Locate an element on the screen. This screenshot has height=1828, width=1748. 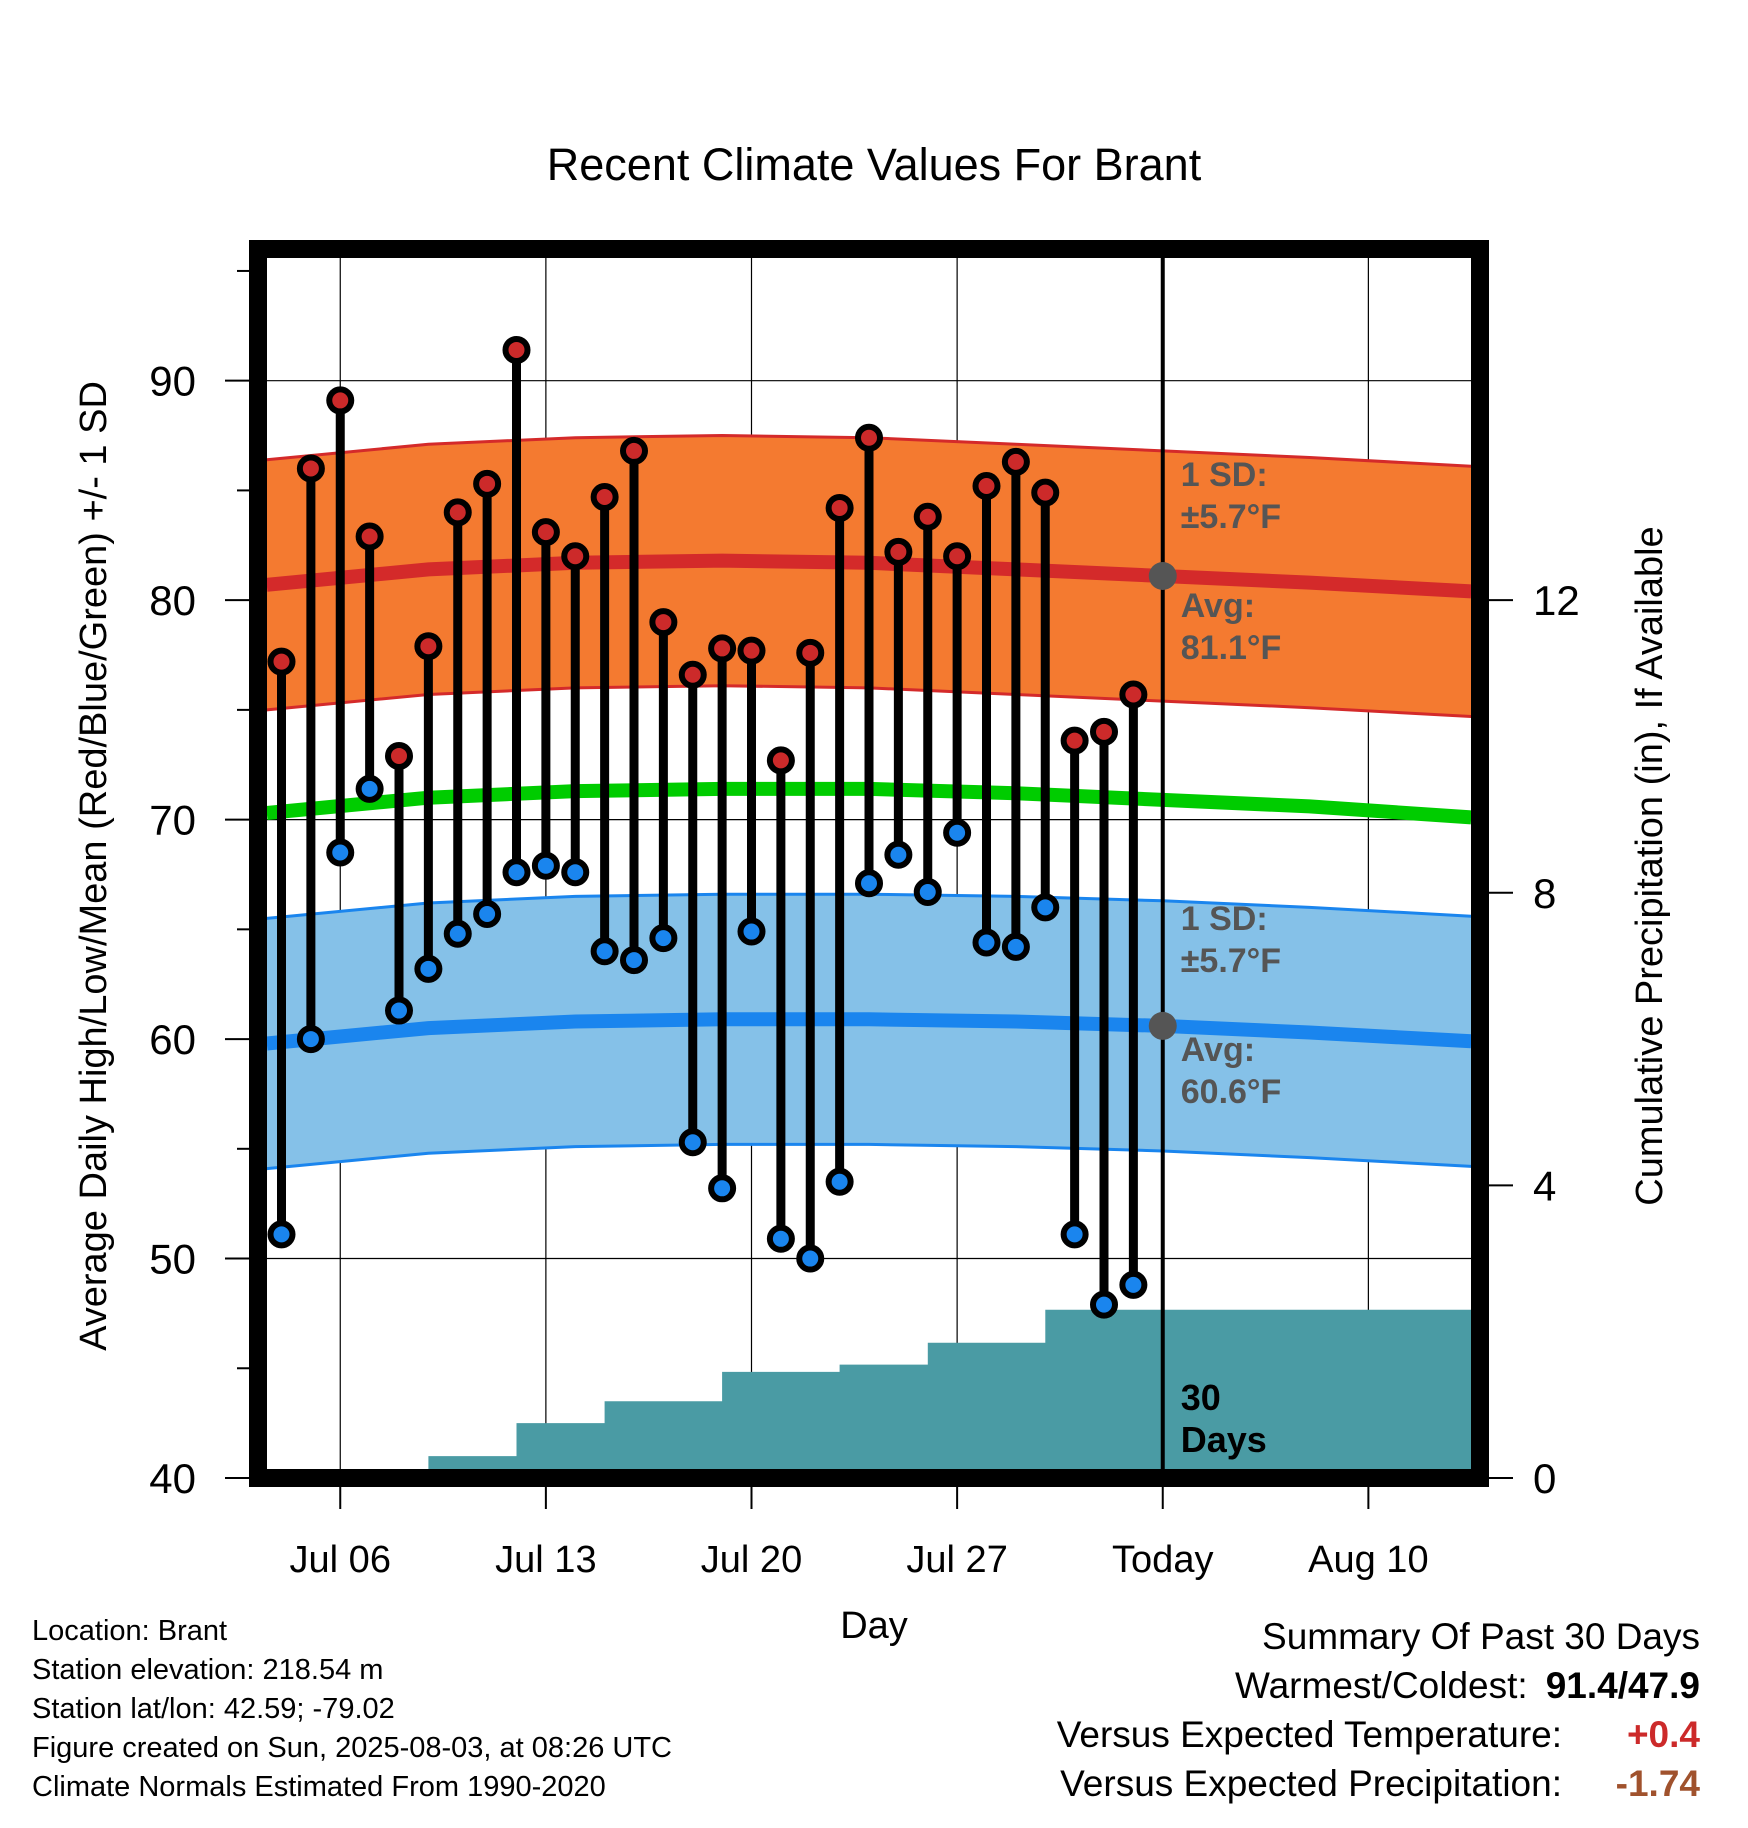
x-tick-label: Jul 27 is located at coordinates (956, 1560).